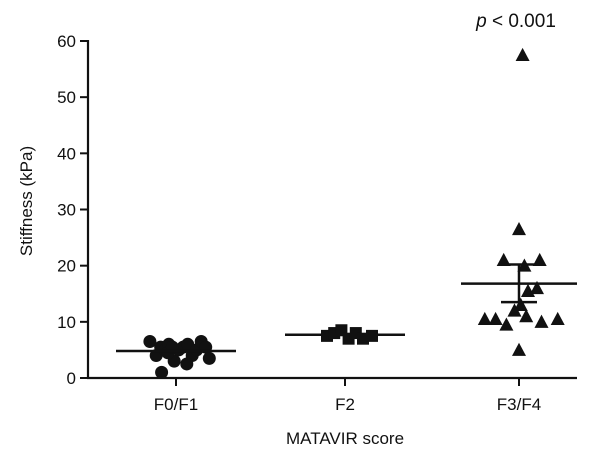 This screenshot has width=593, height=463. I want to click on y-tick-label: 10, so click(66, 322).